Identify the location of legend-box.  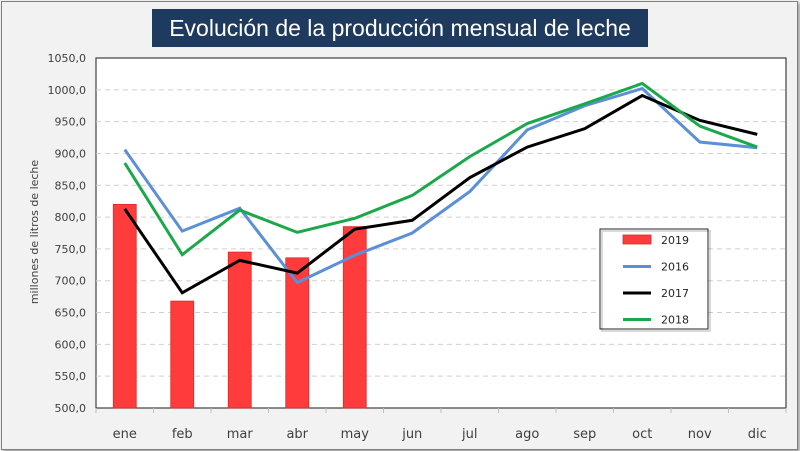
(654, 279).